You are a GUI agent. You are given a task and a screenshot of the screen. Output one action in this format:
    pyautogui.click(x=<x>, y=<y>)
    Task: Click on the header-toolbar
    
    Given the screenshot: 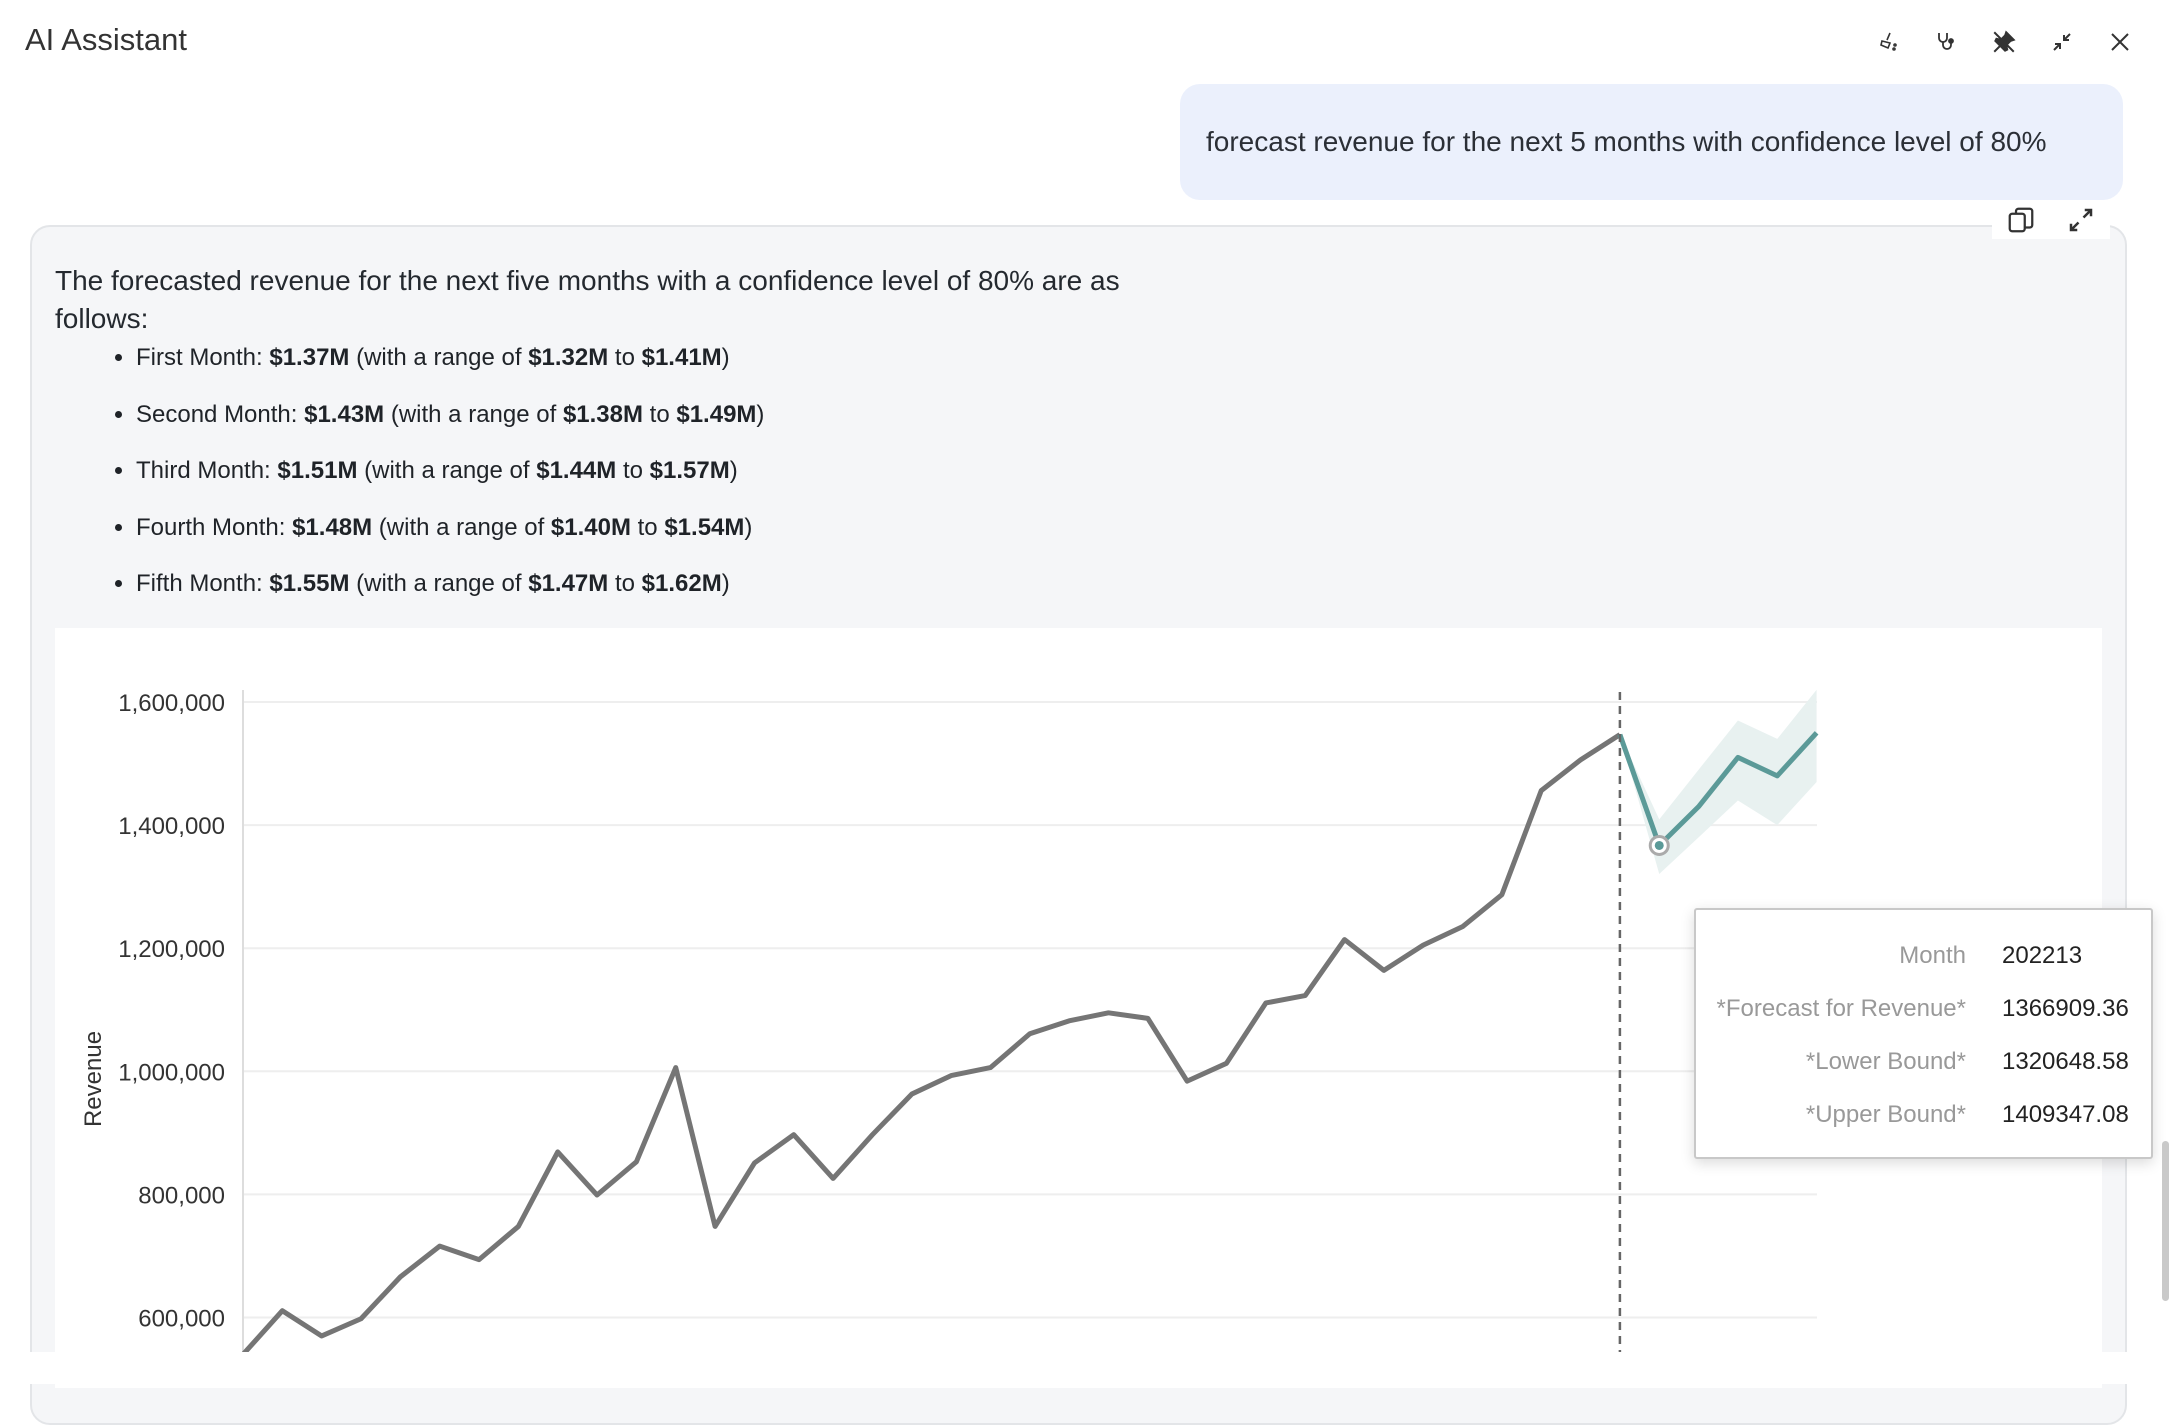 What is the action you would take?
    pyautogui.click(x=2004, y=42)
    